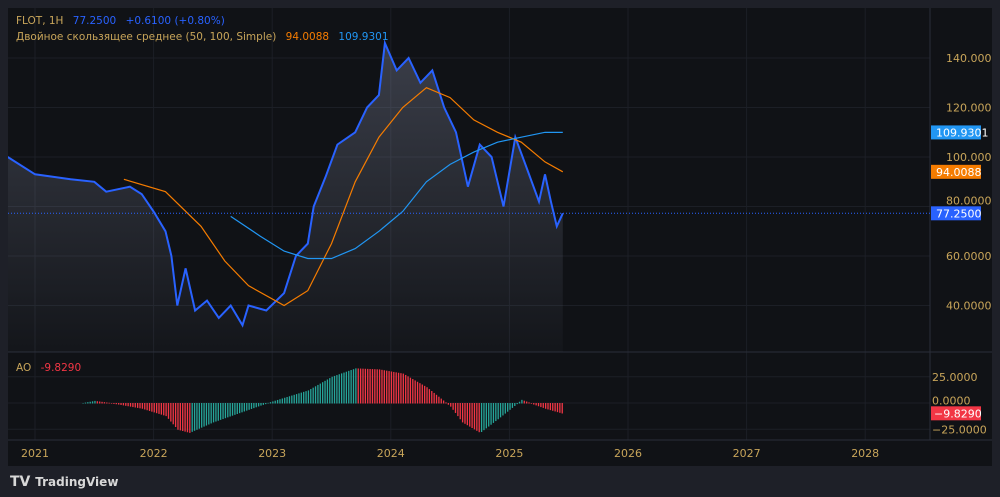 This screenshot has height=497, width=1000. What do you see at coordinates (962, 132) in the screenshot?
I see `price-tag-label: 109.9301` at bounding box center [962, 132].